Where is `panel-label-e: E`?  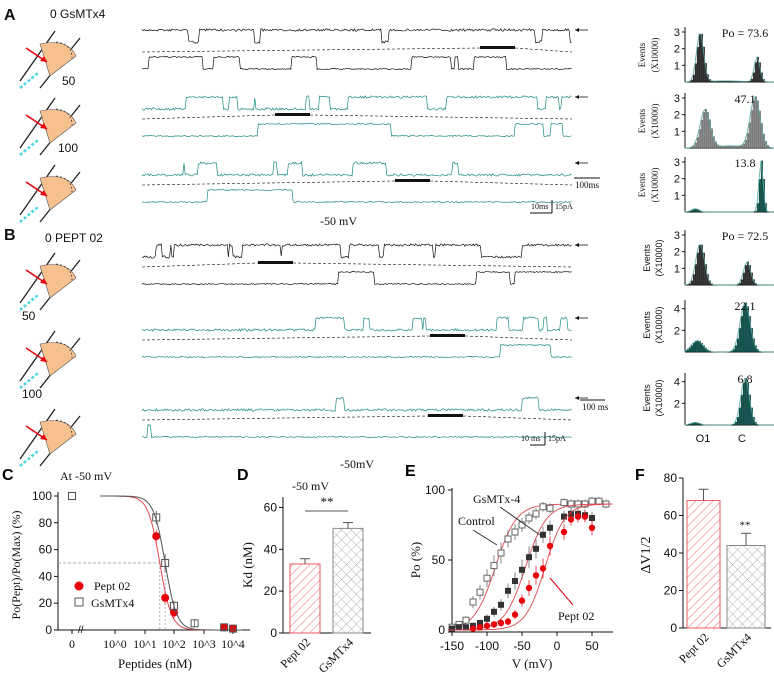
panel-label-e: E is located at coordinates (410, 471).